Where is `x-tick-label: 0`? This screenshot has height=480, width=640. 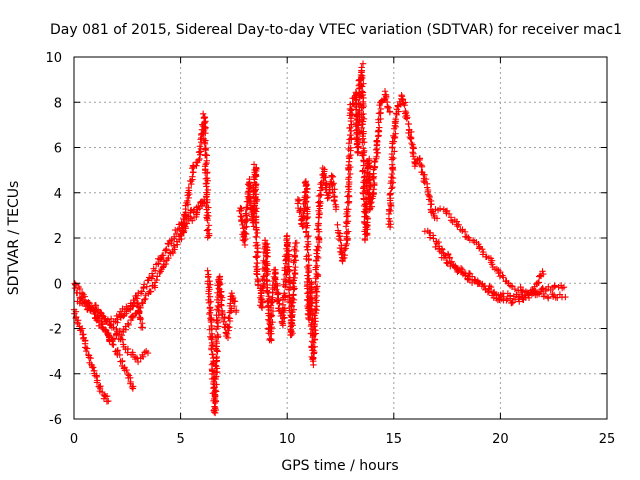 x-tick-label: 0 is located at coordinates (74, 439).